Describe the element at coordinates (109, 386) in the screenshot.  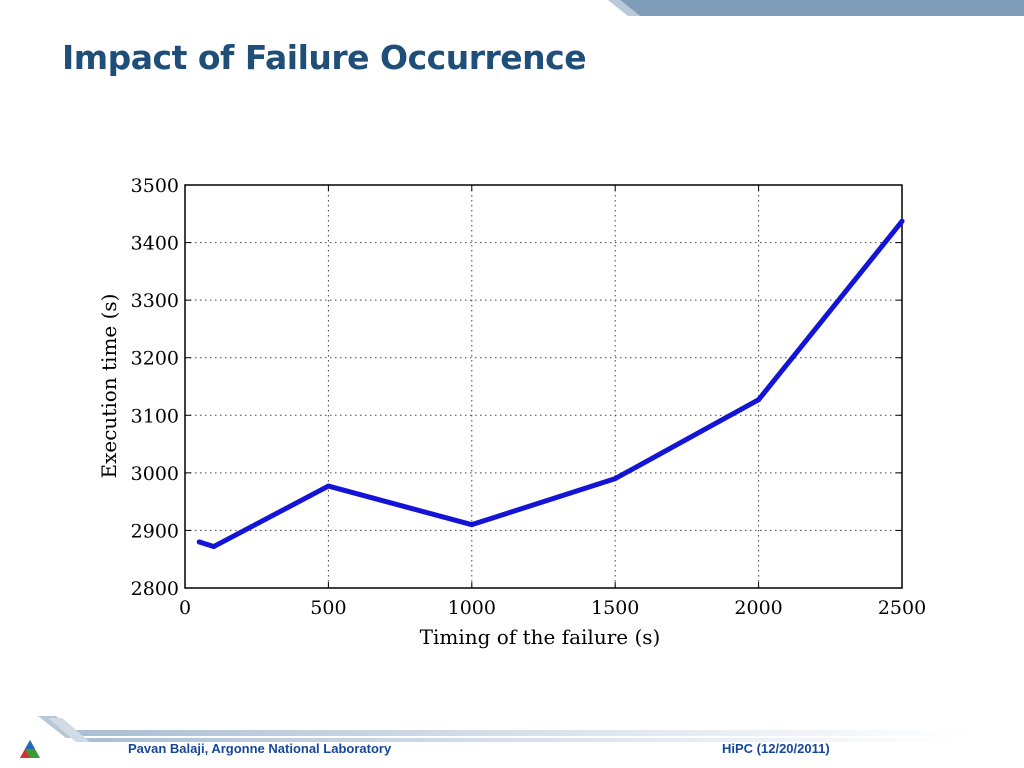
I see `y-axis-label: Execution time (s)` at that location.